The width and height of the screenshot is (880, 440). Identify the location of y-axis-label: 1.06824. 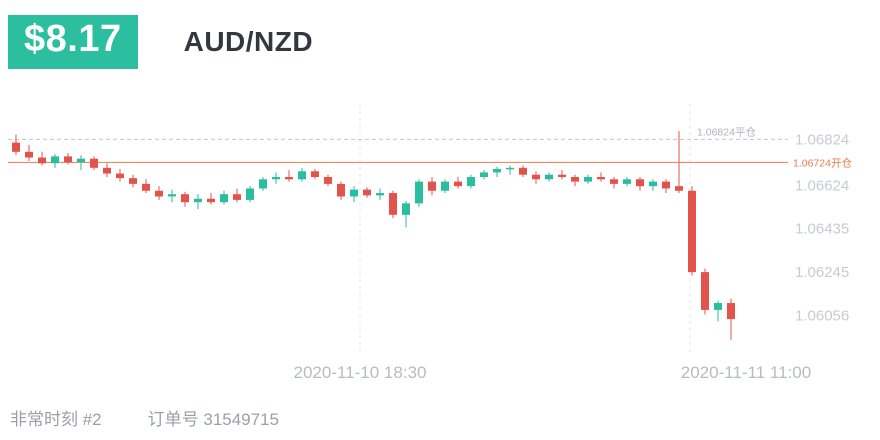
(822, 139).